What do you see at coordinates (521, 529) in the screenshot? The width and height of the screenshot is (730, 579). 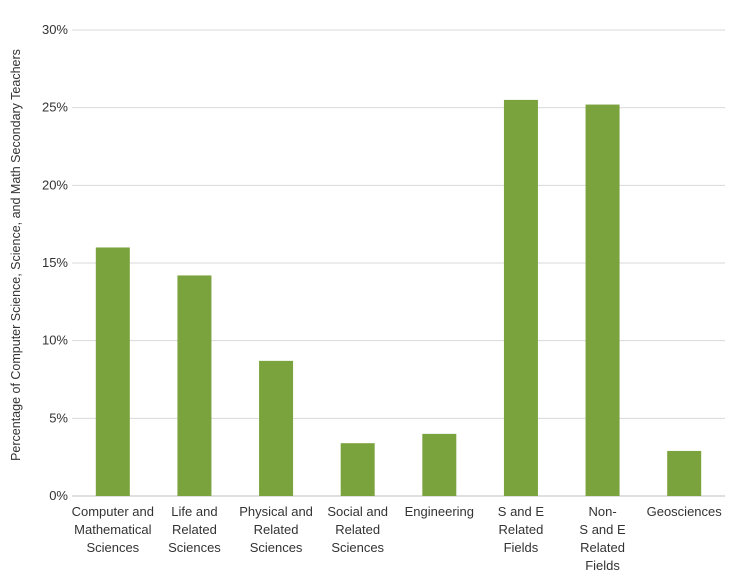 I see `x-category-label: S and E Related Fields` at bounding box center [521, 529].